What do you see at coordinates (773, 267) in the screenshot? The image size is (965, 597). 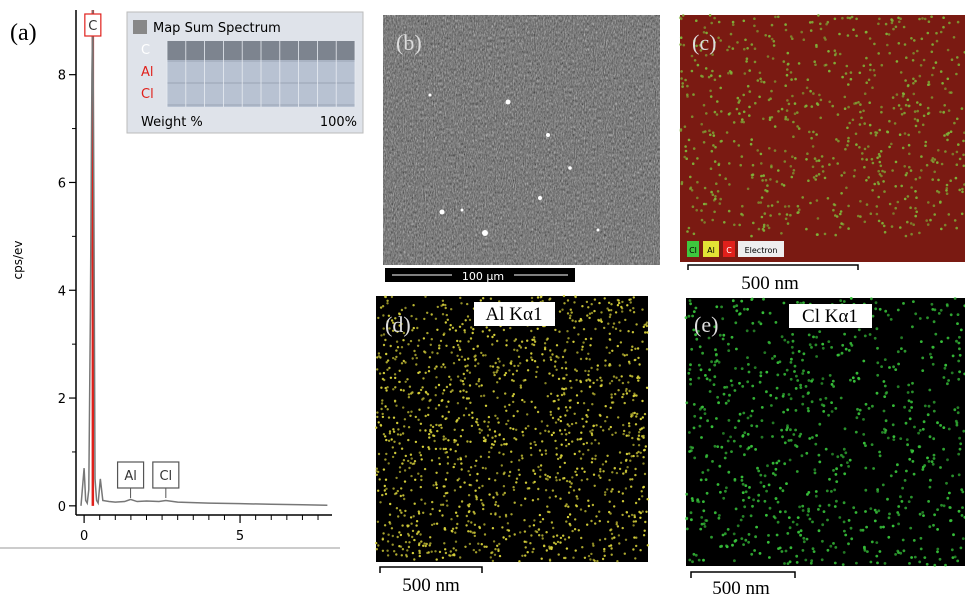 I see `scale-bar` at bounding box center [773, 267].